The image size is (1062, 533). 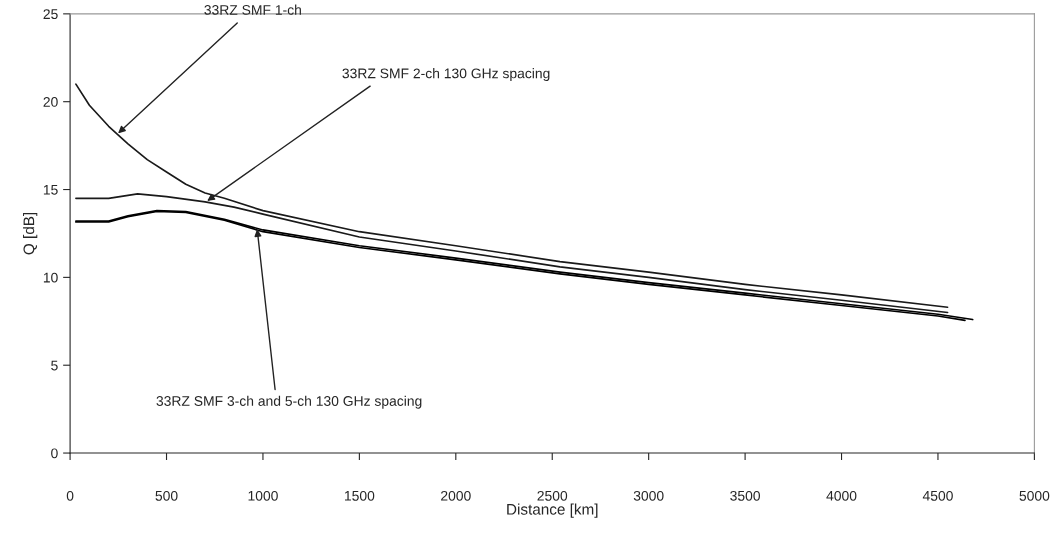 What do you see at coordinates (648, 495) in the screenshot?
I see `x-tick-label: 3000` at bounding box center [648, 495].